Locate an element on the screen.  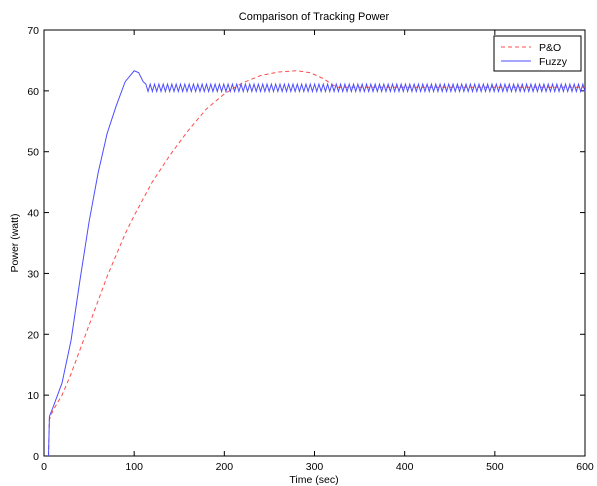
x-tick-label: 500 is located at coordinates (495, 467).